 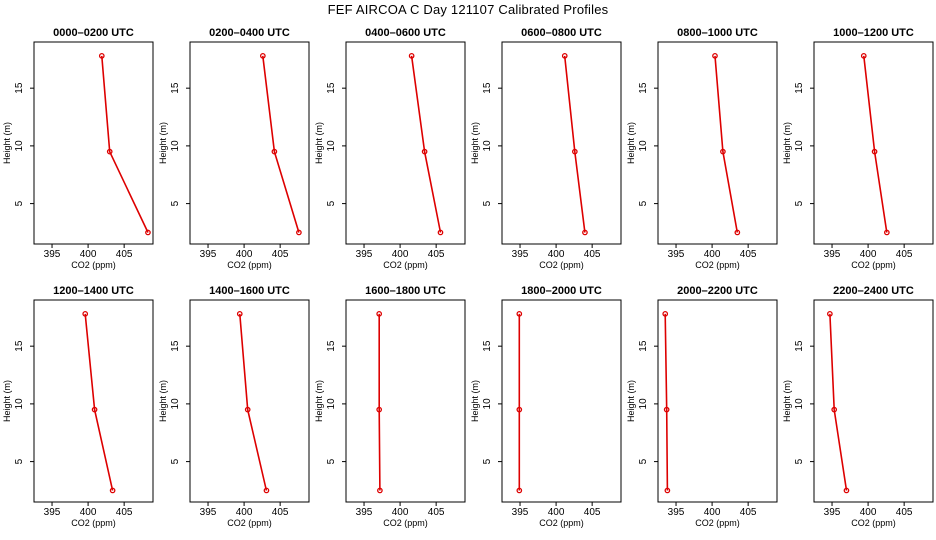 What do you see at coordinates (873, 291) in the screenshot?
I see `panel-title: 2200–2400 UTC` at bounding box center [873, 291].